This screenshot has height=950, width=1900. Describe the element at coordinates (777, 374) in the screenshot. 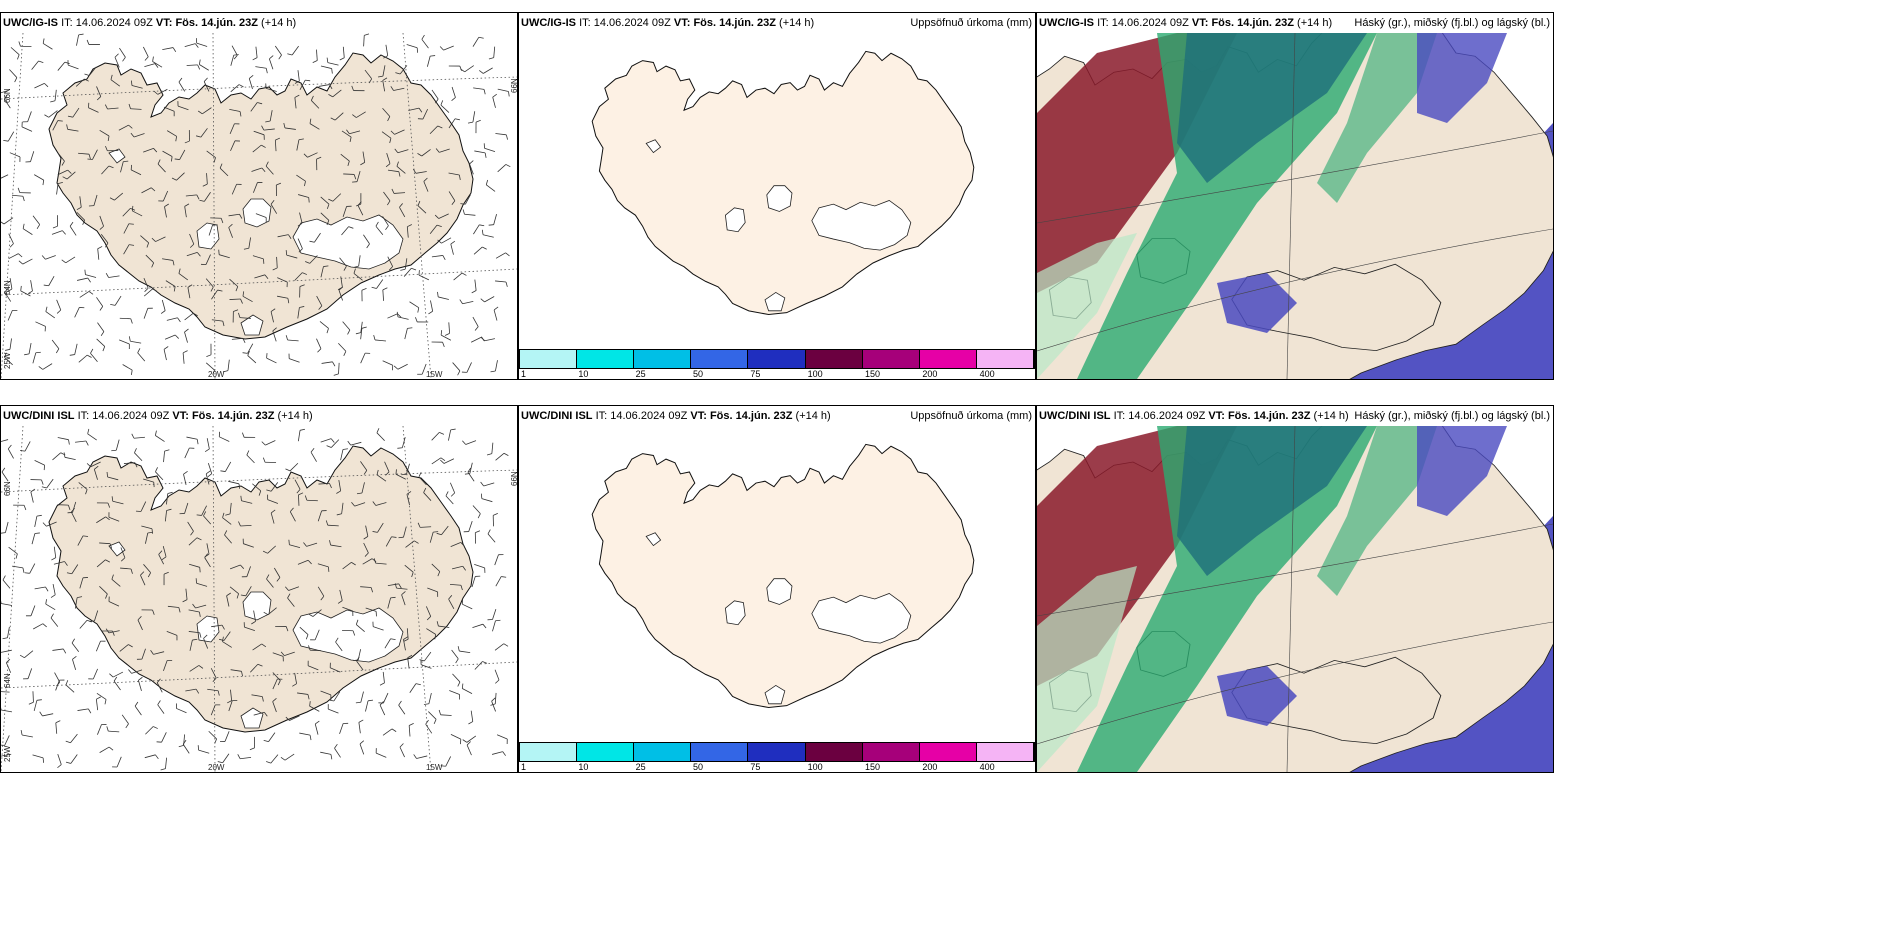

I see `precip-colorbar-labels: 1 10 25 50 75 100 150 200 400` at that location.